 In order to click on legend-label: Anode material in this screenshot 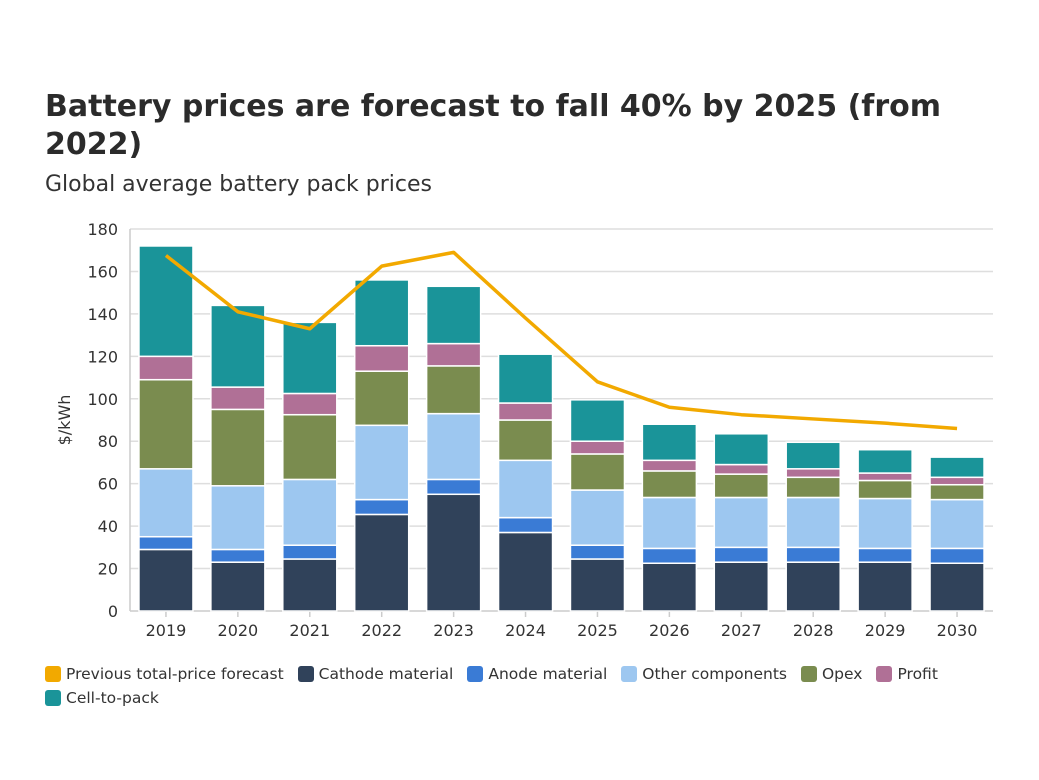, I will do `click(548, 674)`.